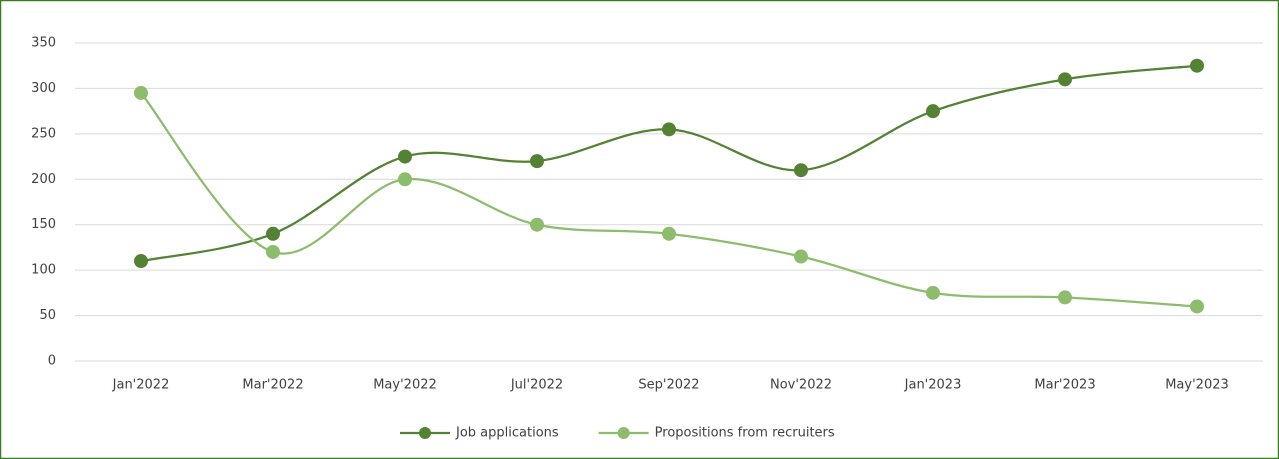 Image resolution: width=1279 pixels, height=459 pixels. I want to click on y-tick-label: 250, so click(43, 133).